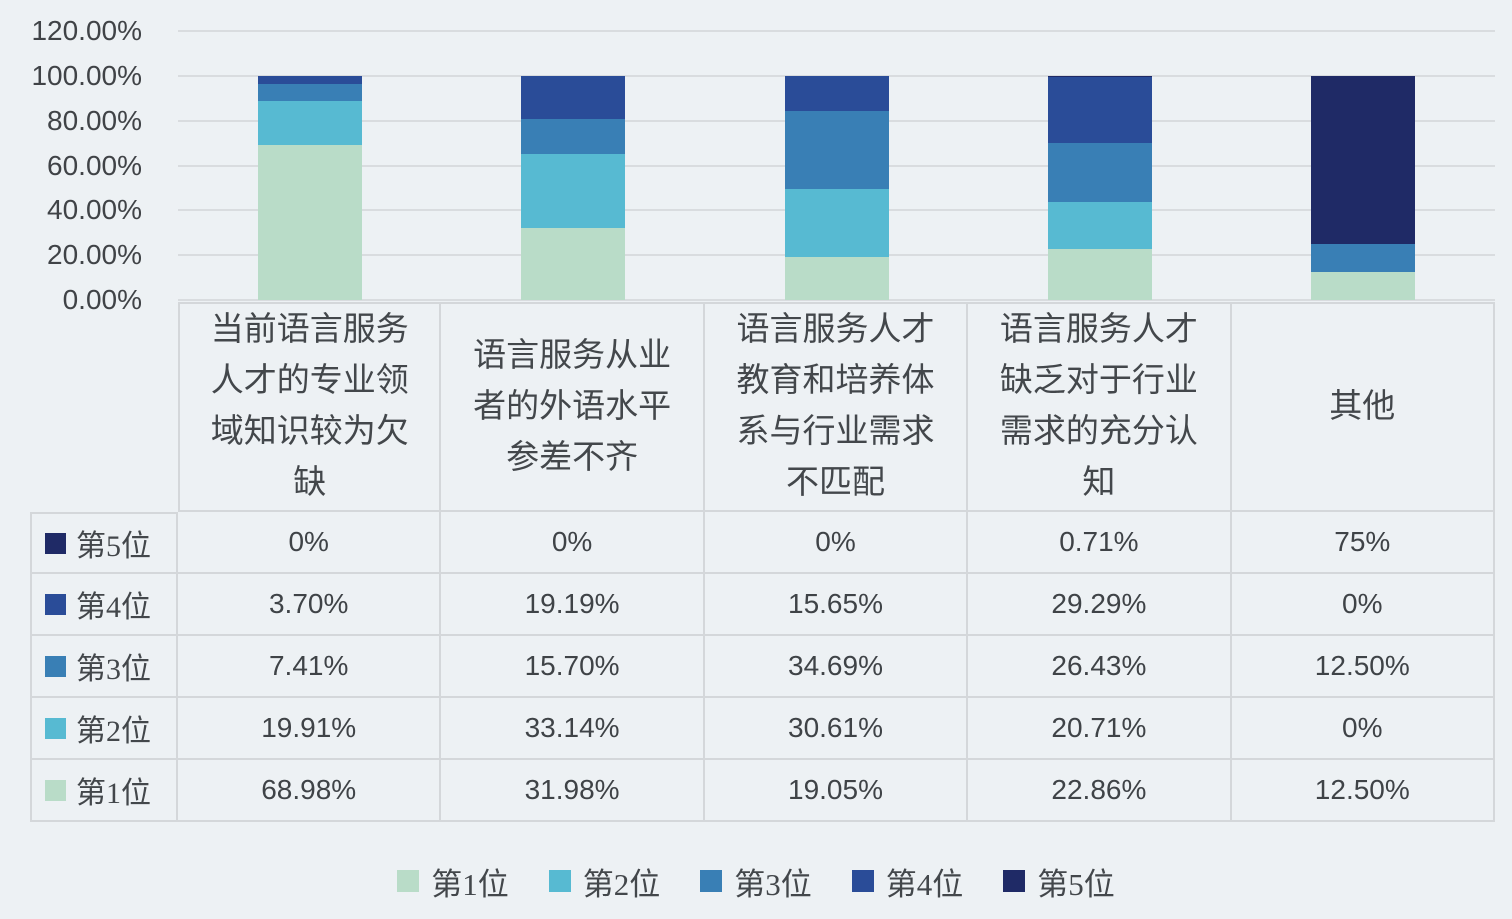 This screenshot has height=919, width=1512. Describe the element at coordinates (711, 881) in the screenshot. I see `legend-swatch-rank3` at that location.